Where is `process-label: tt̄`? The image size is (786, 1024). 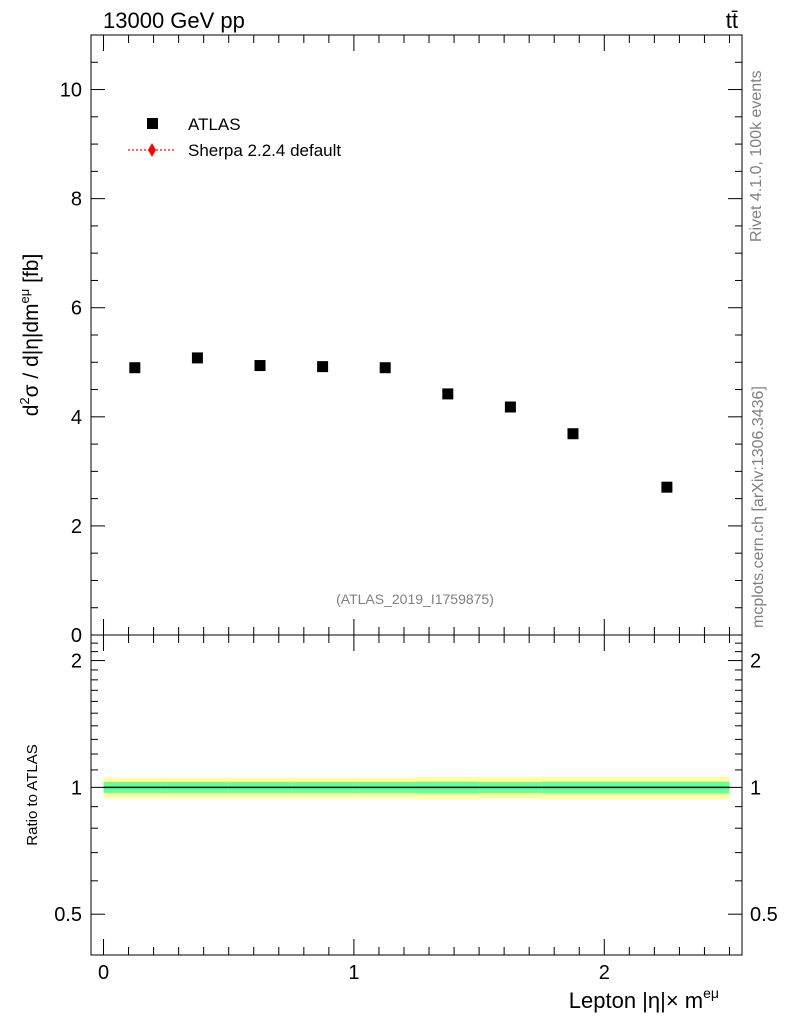
process-label: tt̄ is located at coordinates (732, 20).